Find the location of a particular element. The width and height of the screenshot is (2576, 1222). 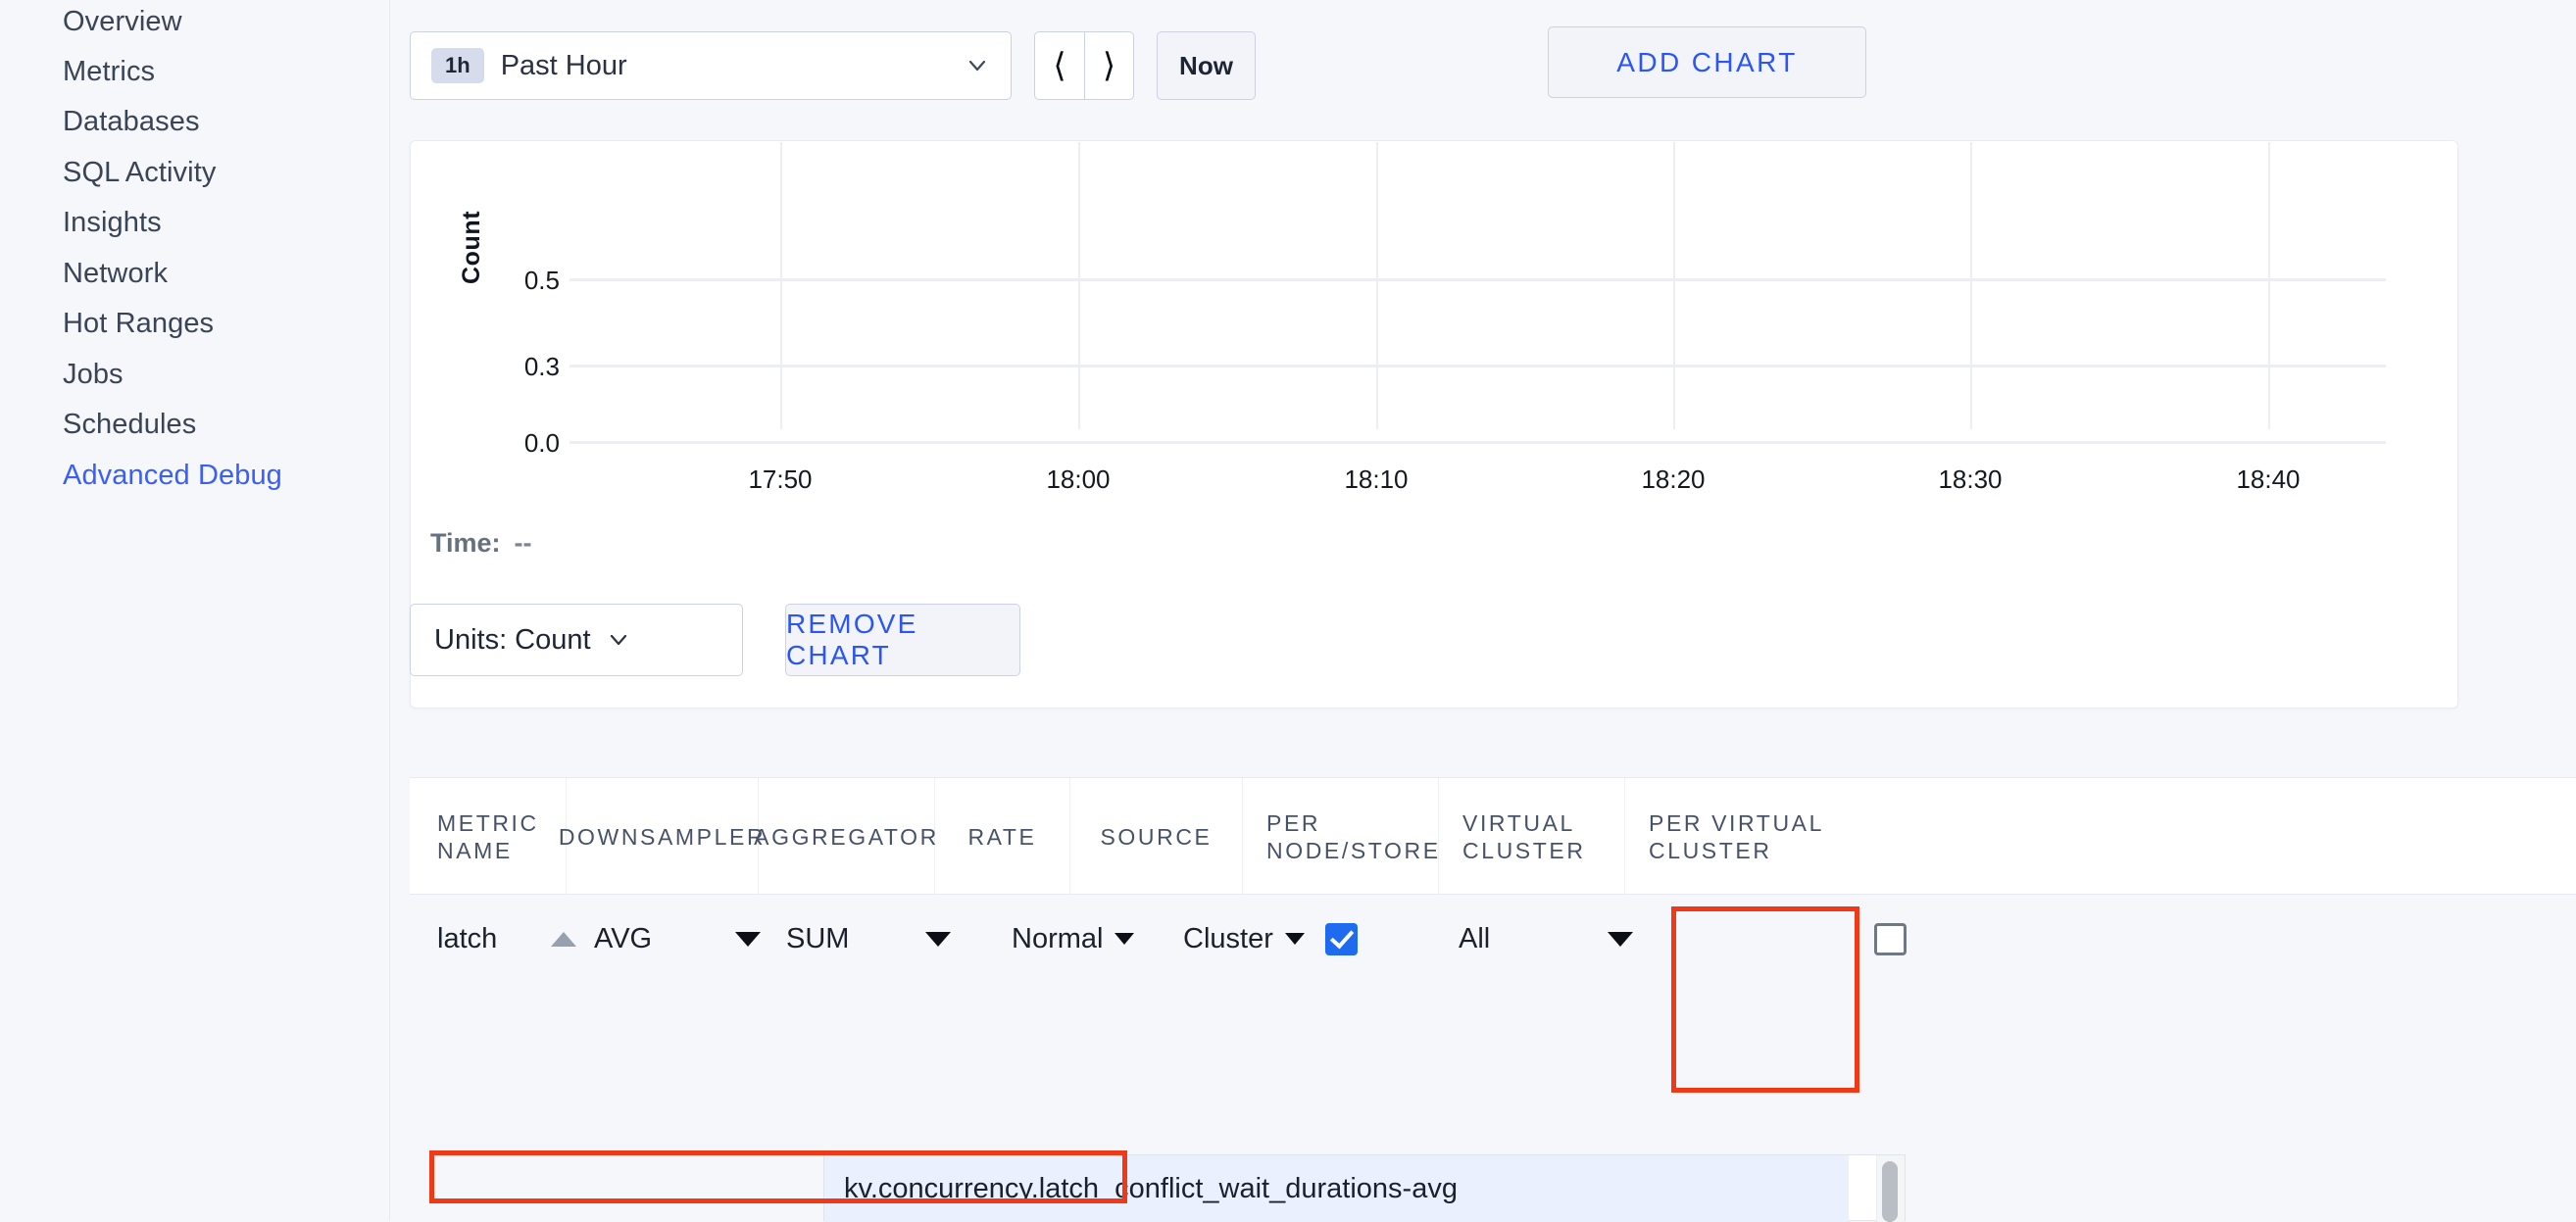

column-header-rate: RATE is located at coordinates (1002, 837).